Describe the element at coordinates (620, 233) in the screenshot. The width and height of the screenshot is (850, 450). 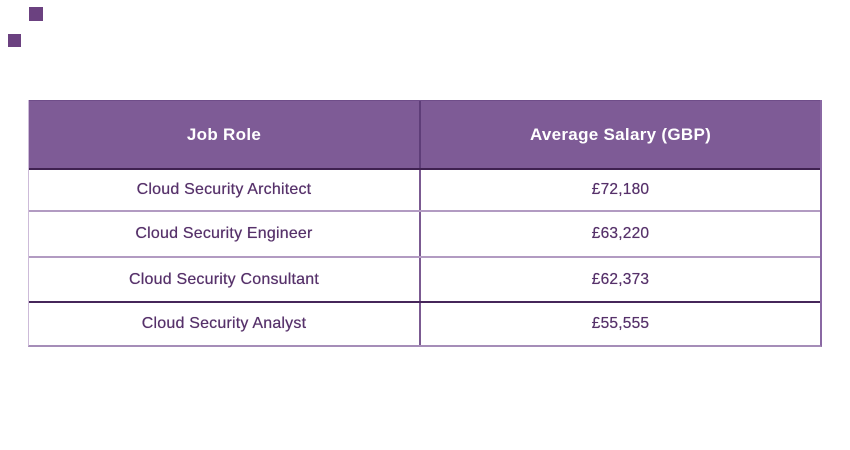
I see `cell-salary: £63,220` at that location.